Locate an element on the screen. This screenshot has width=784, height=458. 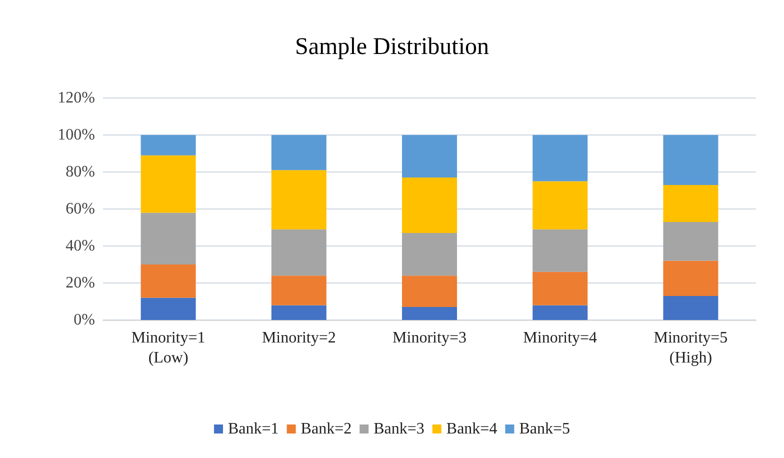
x-tick-label: Minority=3 is located at coordinates (429, 338).